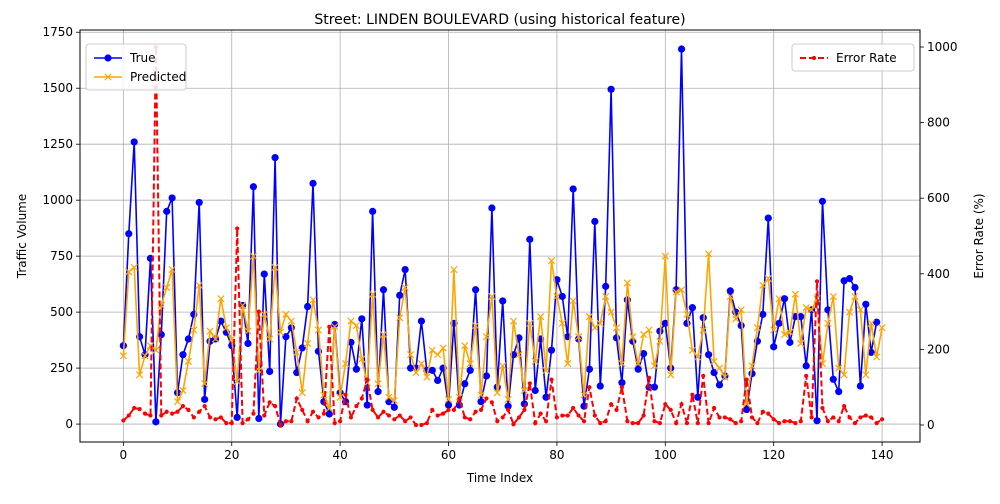 The image size is (1000, 504). I want to click on legend-frame, so click(853, 57).